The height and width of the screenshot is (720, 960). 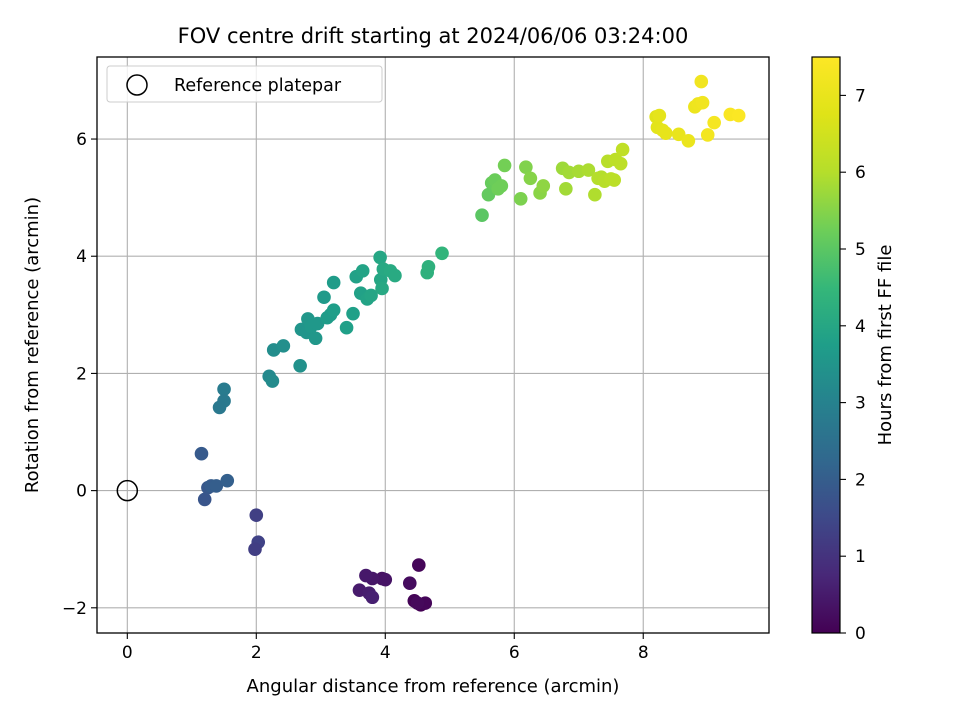 I want to click on colorbar-tick-label: 4, so click(x=860, y=327).